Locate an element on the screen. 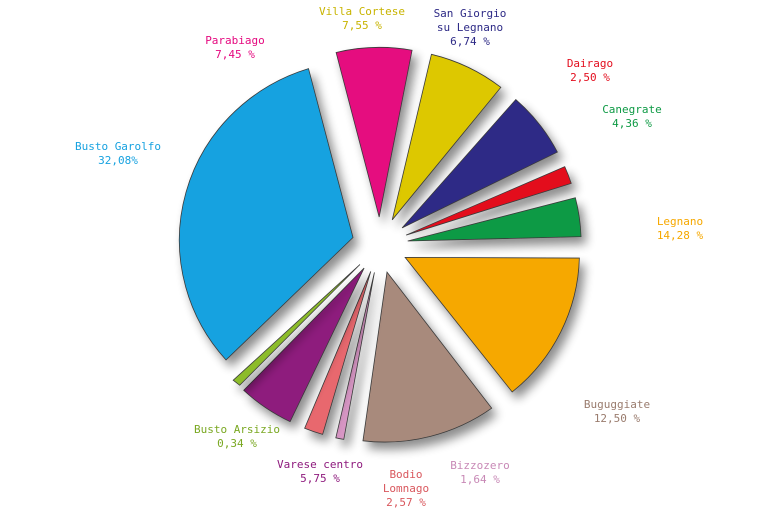 Image resolution: width=770 pixels, height=530 pixels. slice-value-label: 7,55 % is located at coordinates (362, 25).